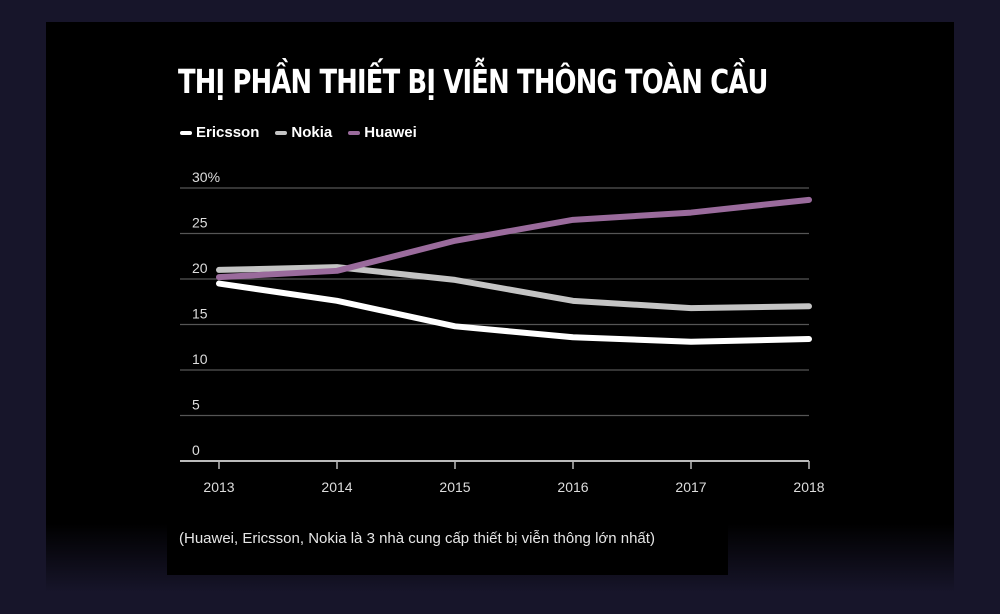 The height and width of the screenshot is (614, 1000). I want to click on y-tick-label: 25, so click(200, 223).